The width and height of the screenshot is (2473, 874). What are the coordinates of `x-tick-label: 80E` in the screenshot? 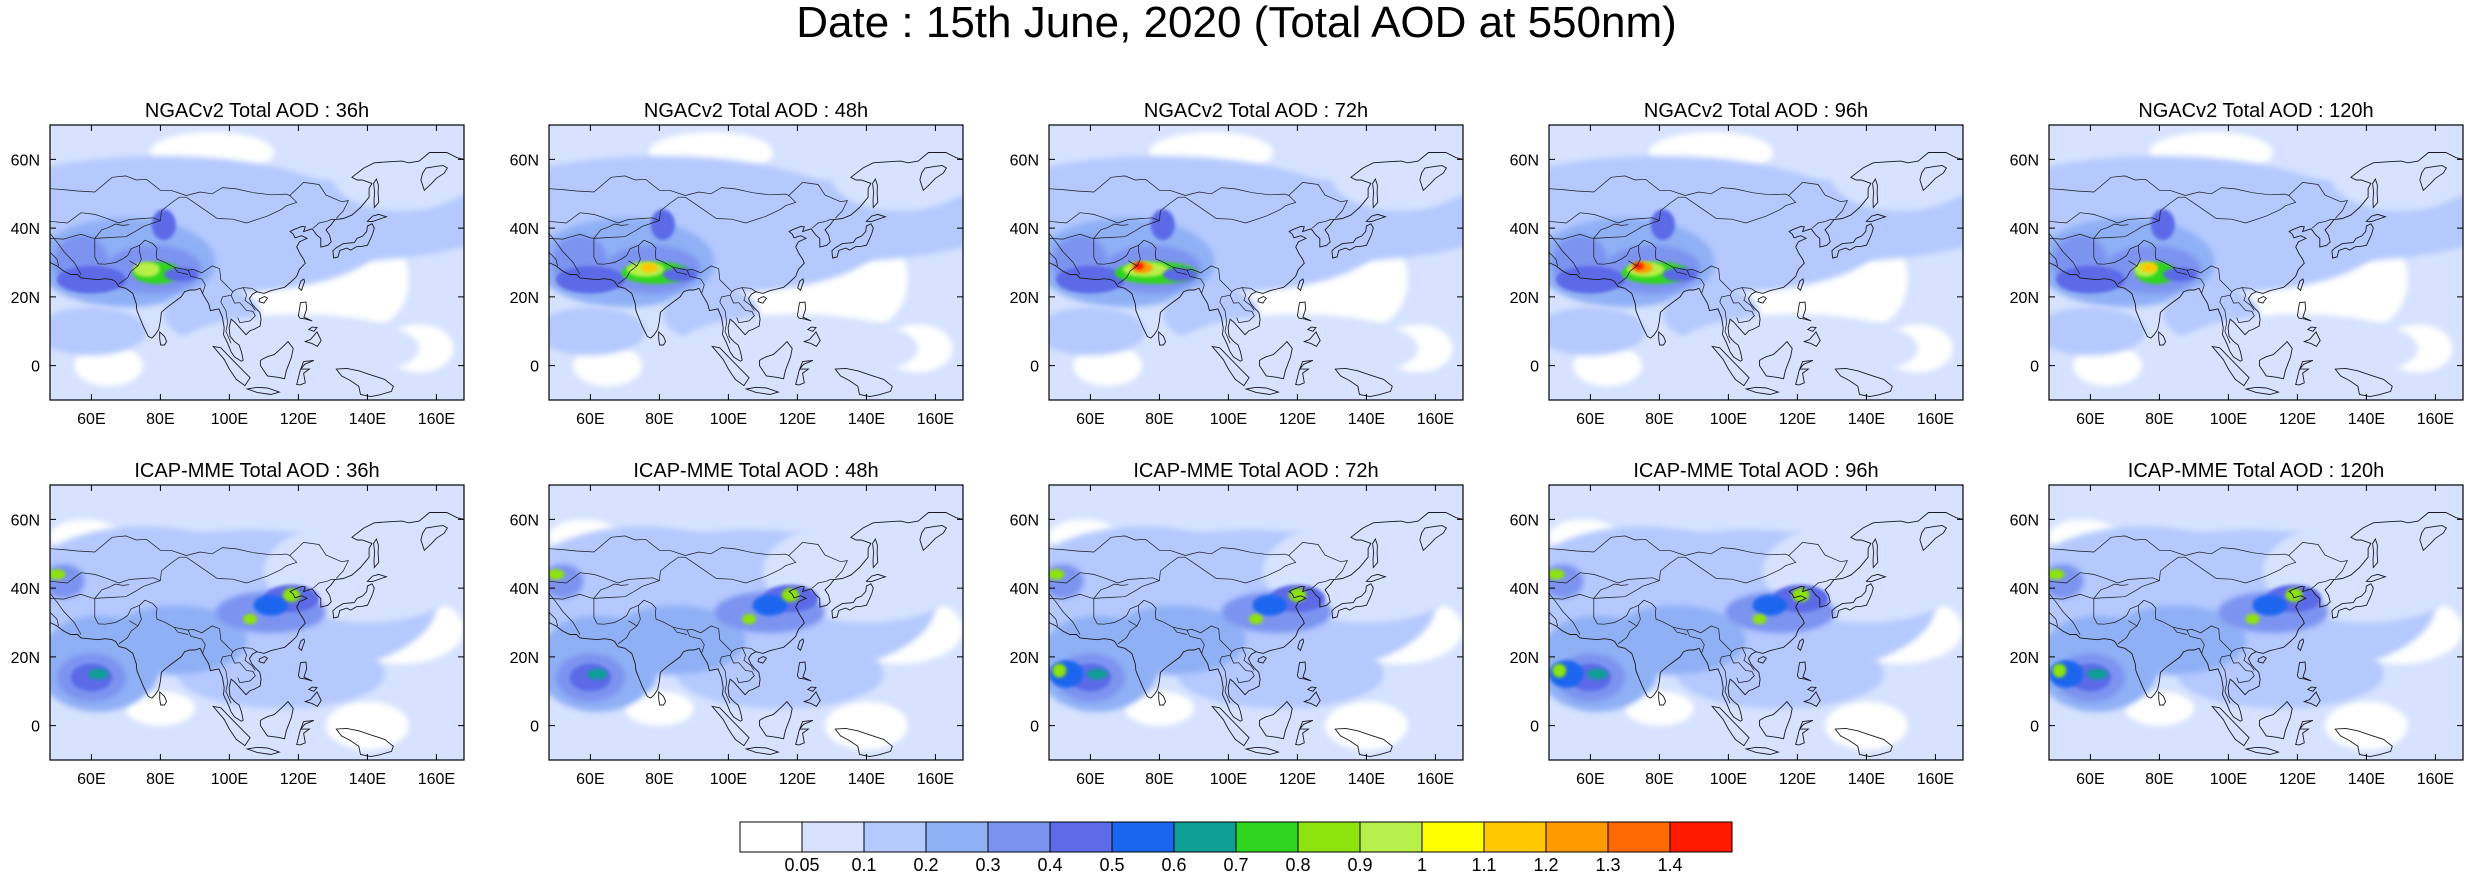 It's located at (1159, 419).